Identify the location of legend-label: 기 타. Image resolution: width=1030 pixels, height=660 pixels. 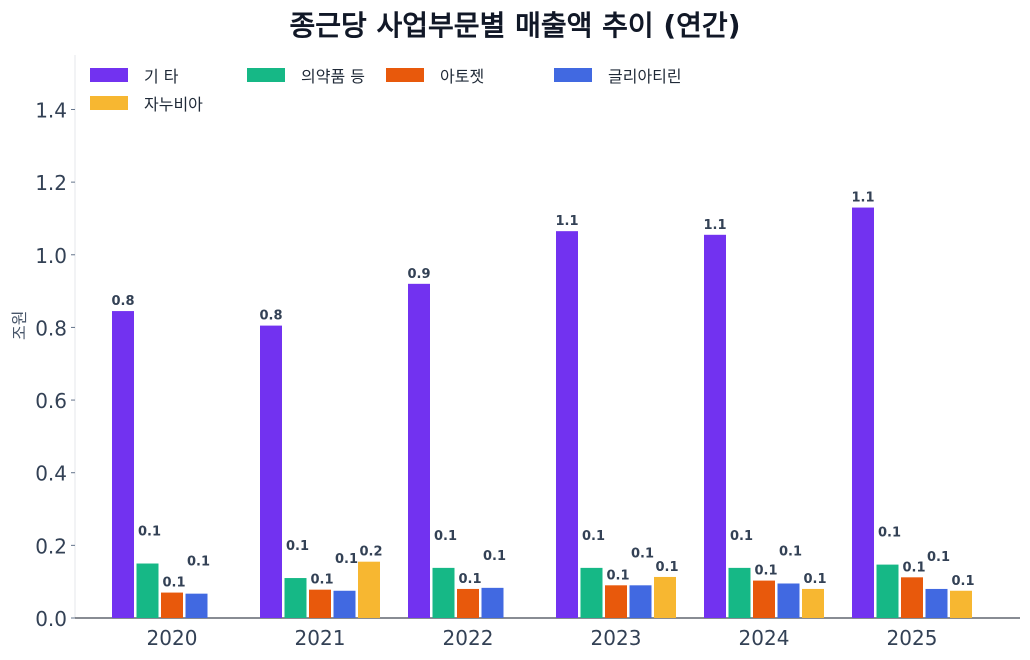
(161, 76).